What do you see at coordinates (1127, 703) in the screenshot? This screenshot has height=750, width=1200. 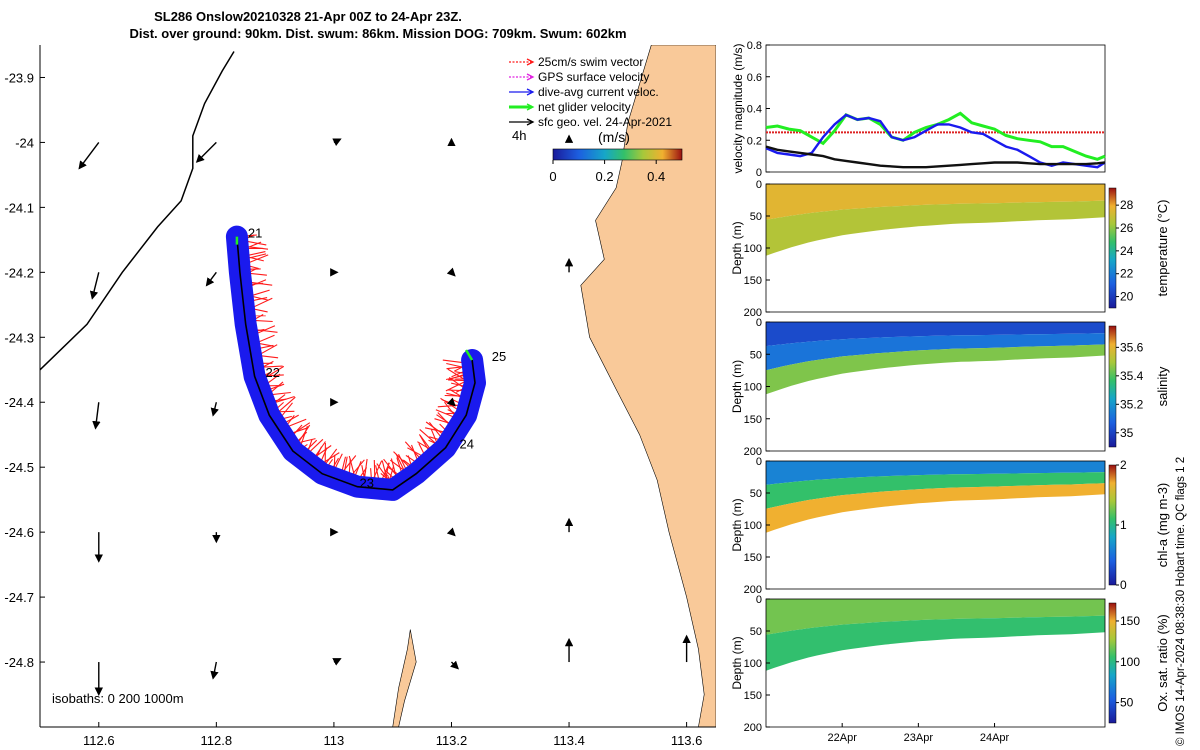 I see `colorbar-tick-label: 50` at bounding box center [1127, 703].